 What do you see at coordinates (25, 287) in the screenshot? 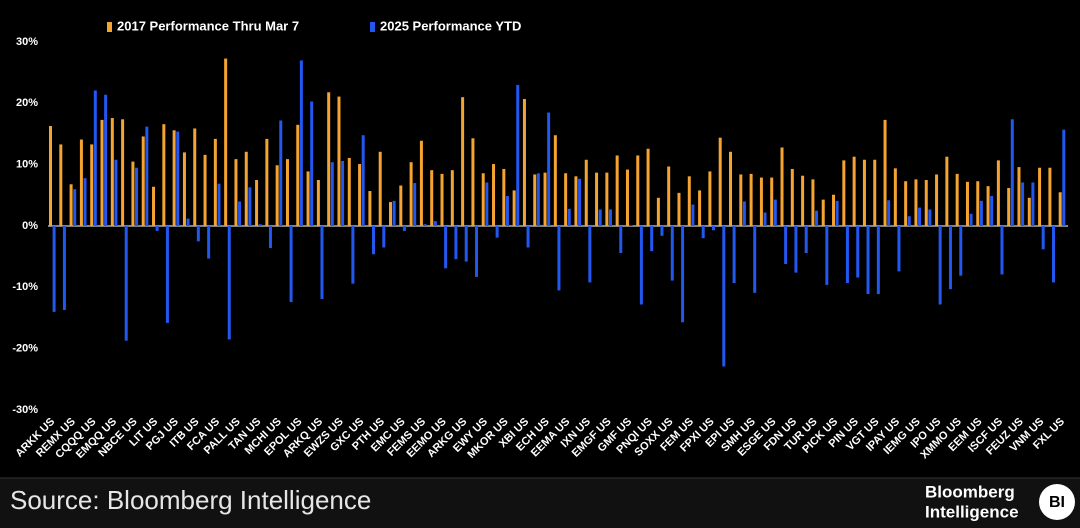
I see `y-tick-label: -10%` at bounding box center [25, 287].